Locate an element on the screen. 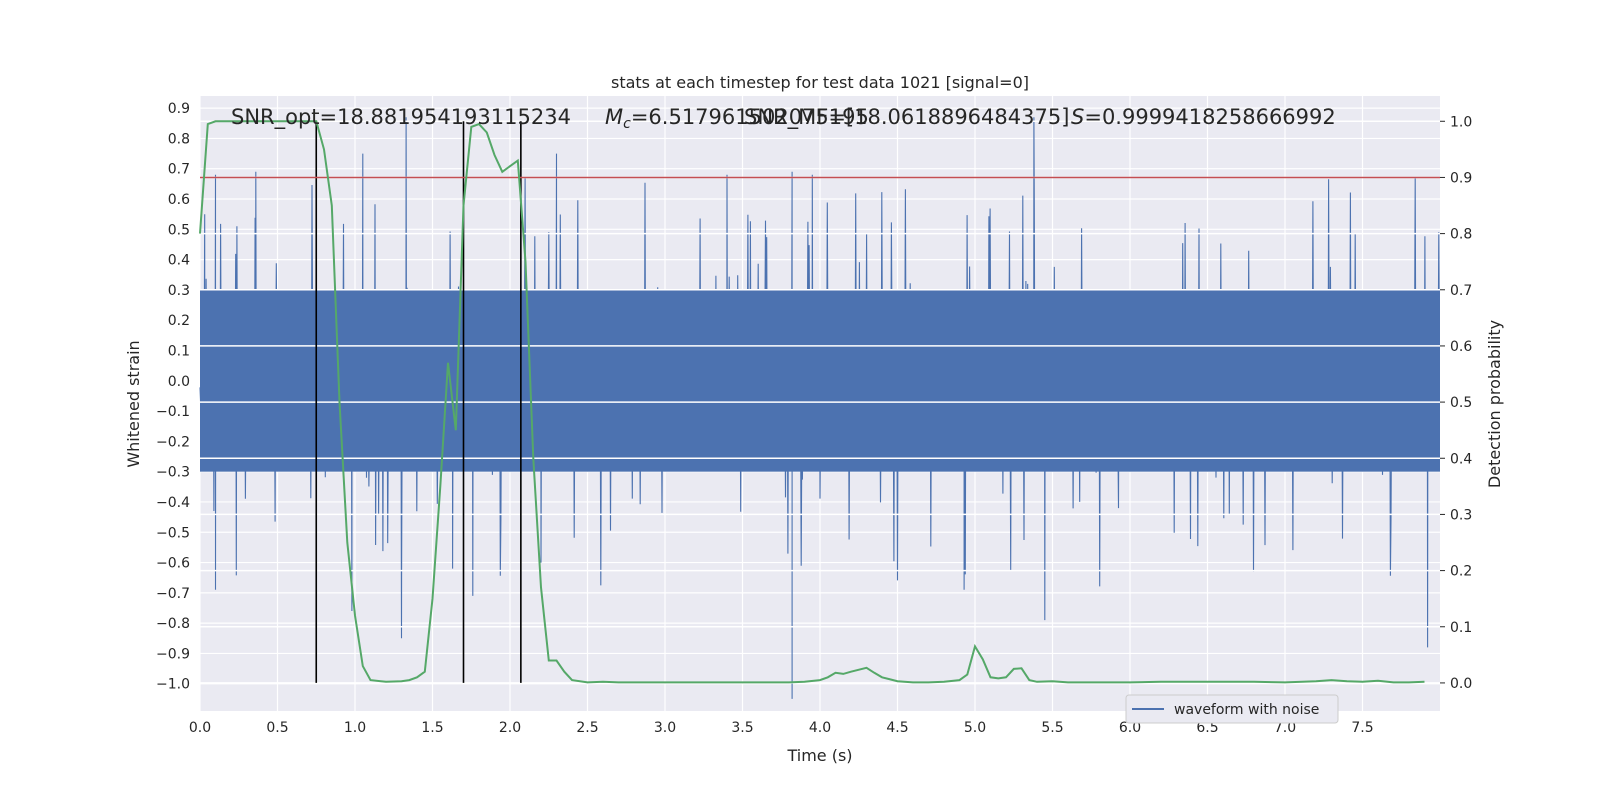 This screenshot has width=1600, height=800. y-left-tick-label: 0.4 is located at coordinates (179, 261).